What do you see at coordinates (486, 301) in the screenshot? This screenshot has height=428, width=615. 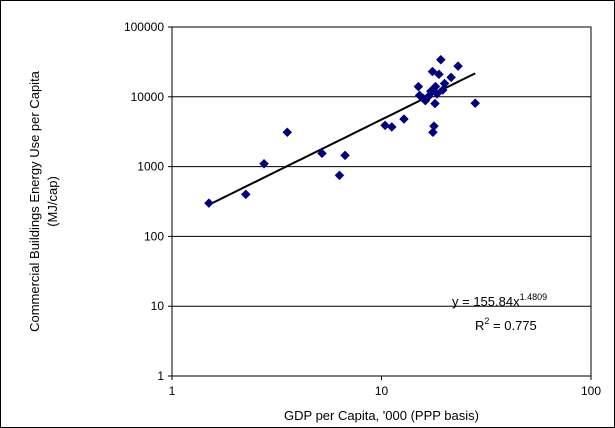 I see `equation-prefix: y = 155.84x` at bounding box center [486, 301].